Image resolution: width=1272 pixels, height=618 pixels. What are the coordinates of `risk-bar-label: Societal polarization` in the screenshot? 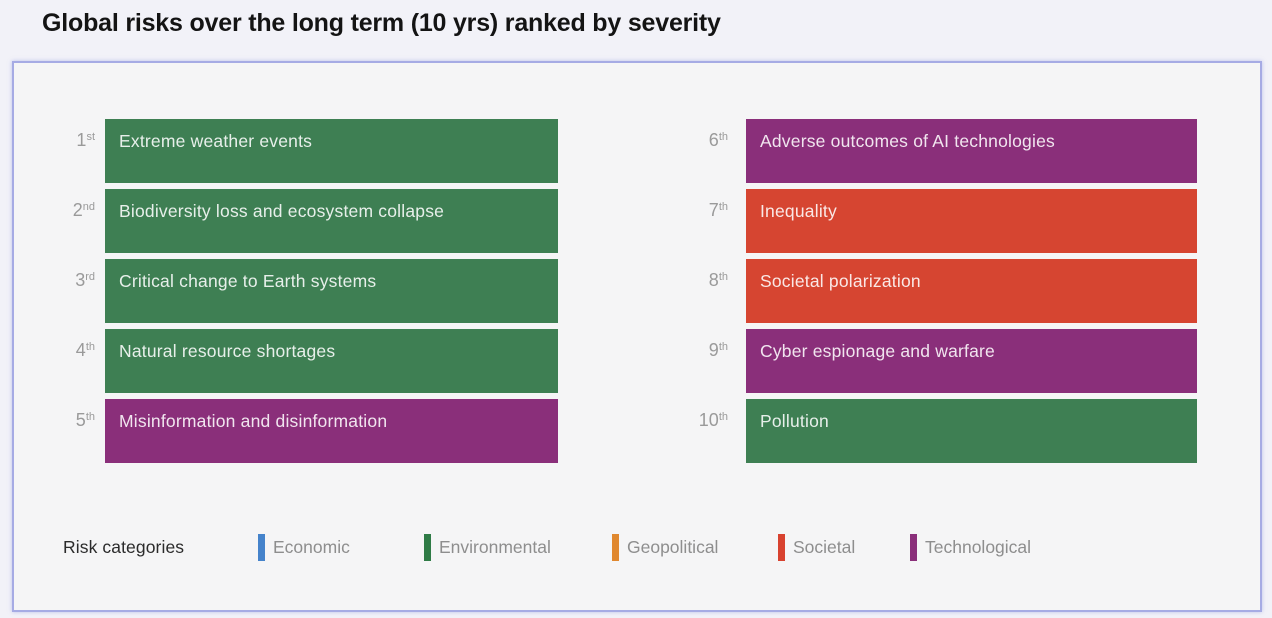 It's located at (840, 281).